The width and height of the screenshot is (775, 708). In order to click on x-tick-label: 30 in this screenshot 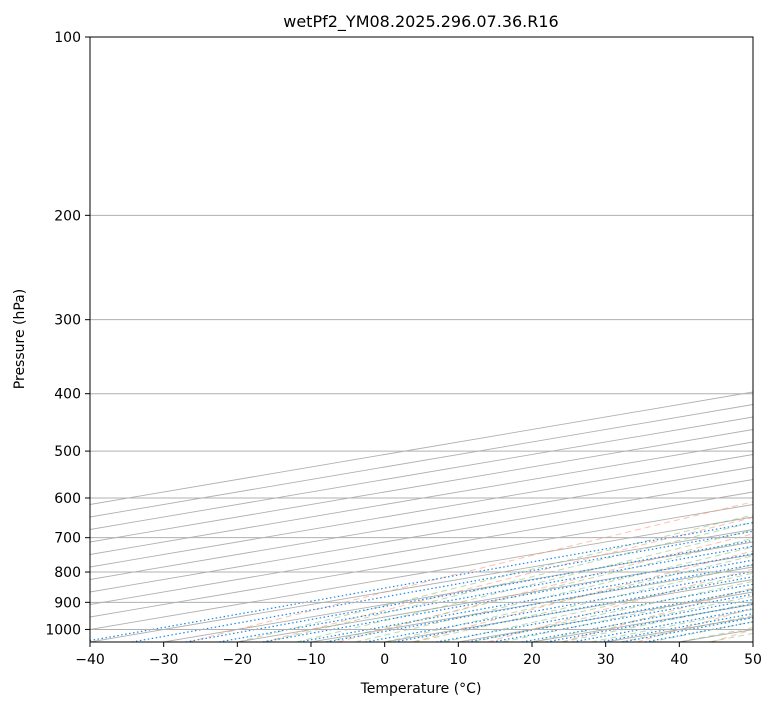, I will do `click(606, 660)`.